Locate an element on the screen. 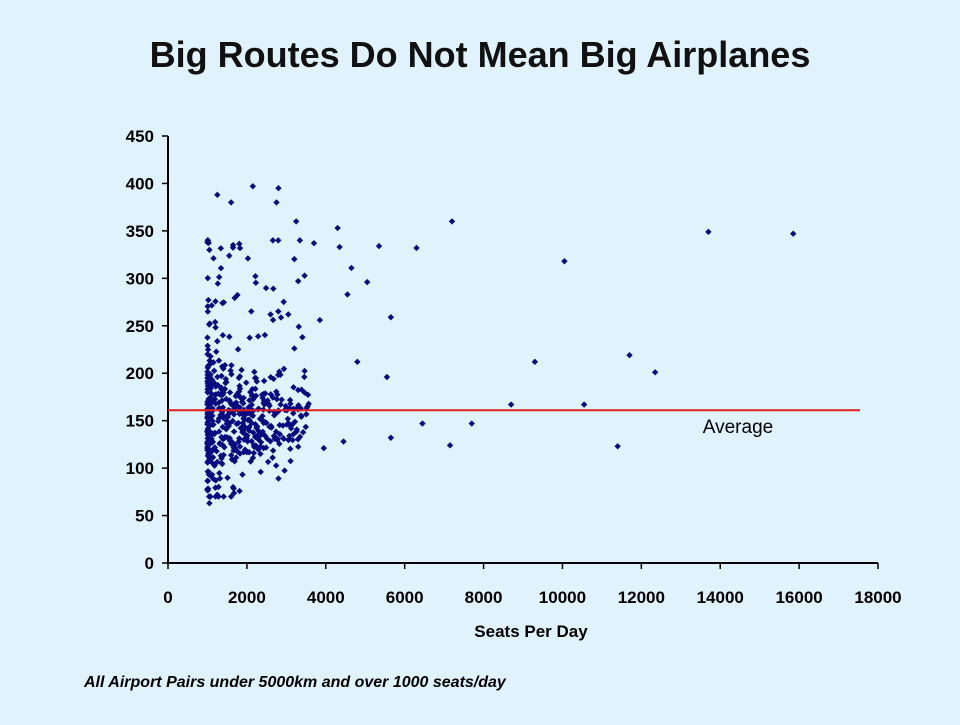  average-label: Average is located at coordinates (738, 427).